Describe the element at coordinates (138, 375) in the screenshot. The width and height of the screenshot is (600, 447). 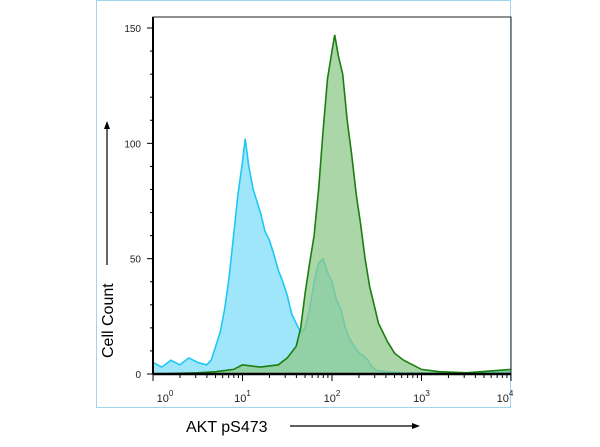
I see `y-tick-label: 0` at that location.